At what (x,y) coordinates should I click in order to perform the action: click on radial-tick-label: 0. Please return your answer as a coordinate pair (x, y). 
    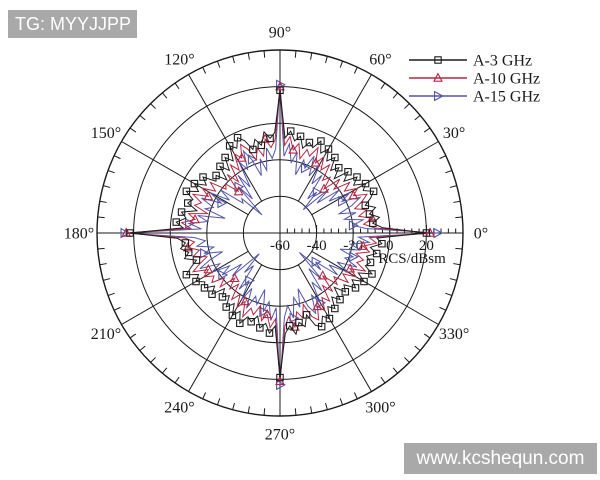
    Looking at the image, I should click on (390, 246).